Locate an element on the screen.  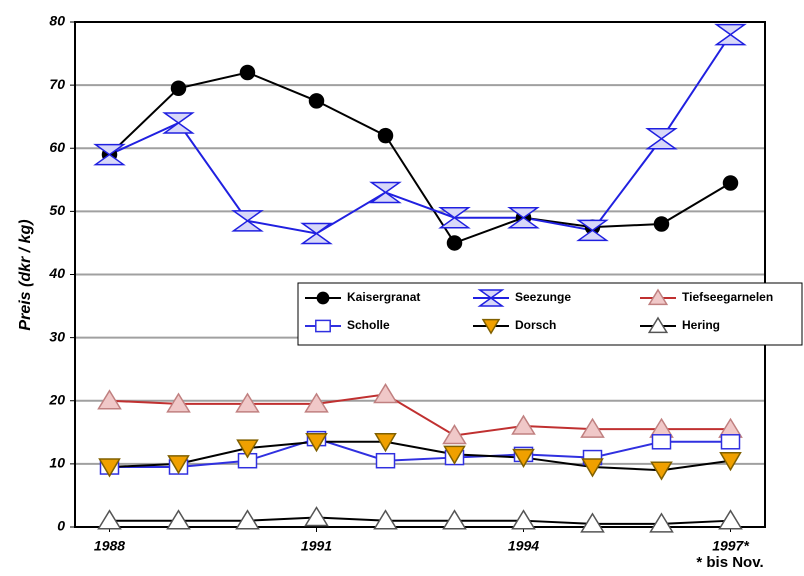
footnote: * bis Nov. is located at coordinates (729, 562).